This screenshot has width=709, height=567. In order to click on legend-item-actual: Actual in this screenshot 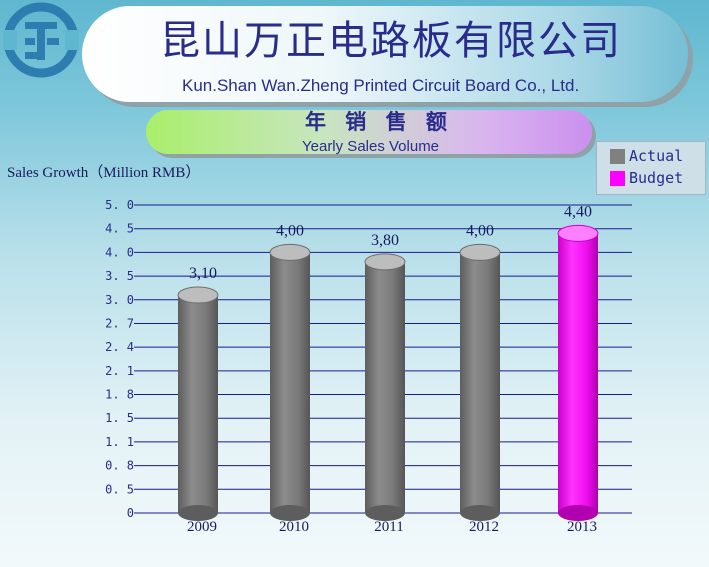, I will do `click(646, 156)`.